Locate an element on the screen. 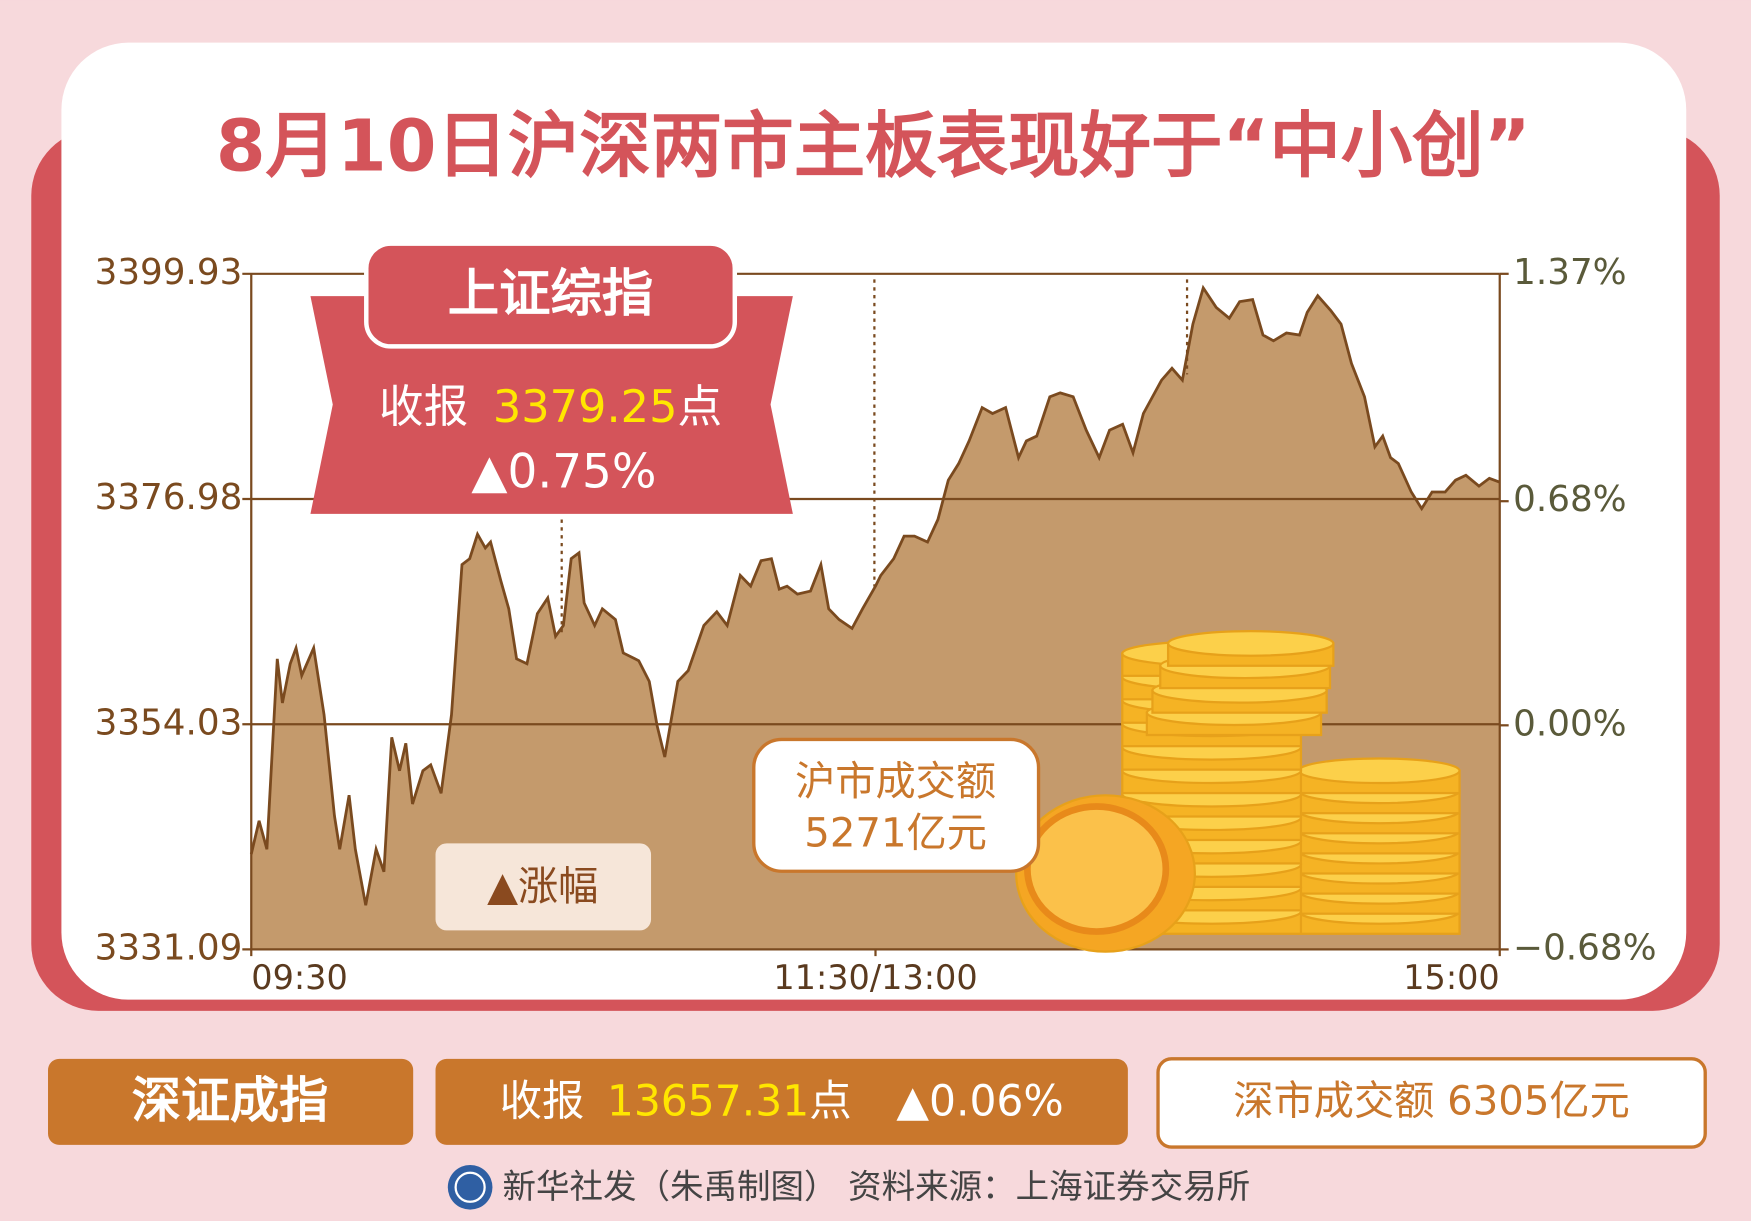  sz-volume: 深市成交额 6305亿元 is located at coordinates (1431, 1102).